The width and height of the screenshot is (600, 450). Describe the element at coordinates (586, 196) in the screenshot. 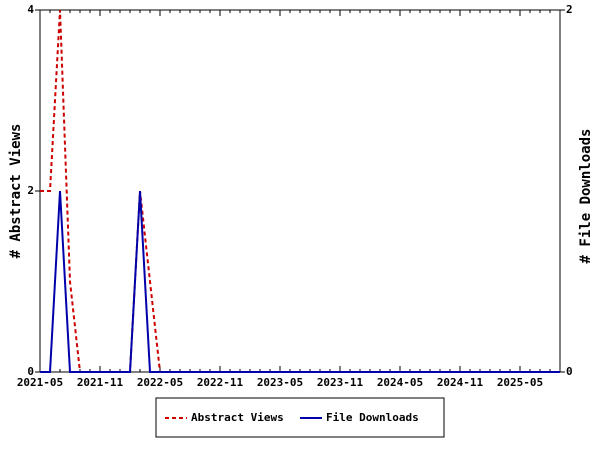

I see `y2-axis-label: # File Downloads` at that location.